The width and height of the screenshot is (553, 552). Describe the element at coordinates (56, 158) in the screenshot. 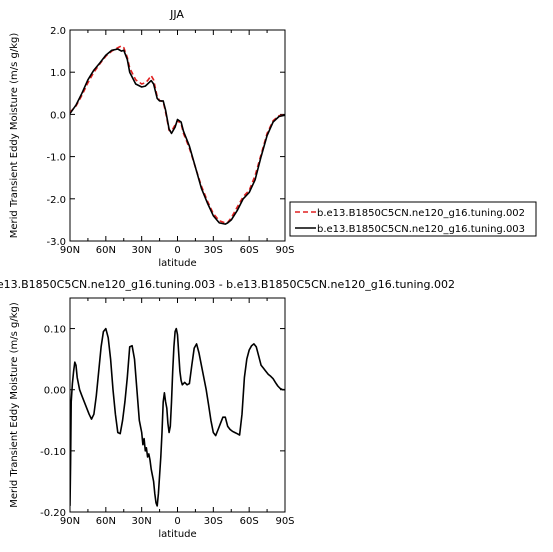

I see `y-tick-label: -1.0` at that location.